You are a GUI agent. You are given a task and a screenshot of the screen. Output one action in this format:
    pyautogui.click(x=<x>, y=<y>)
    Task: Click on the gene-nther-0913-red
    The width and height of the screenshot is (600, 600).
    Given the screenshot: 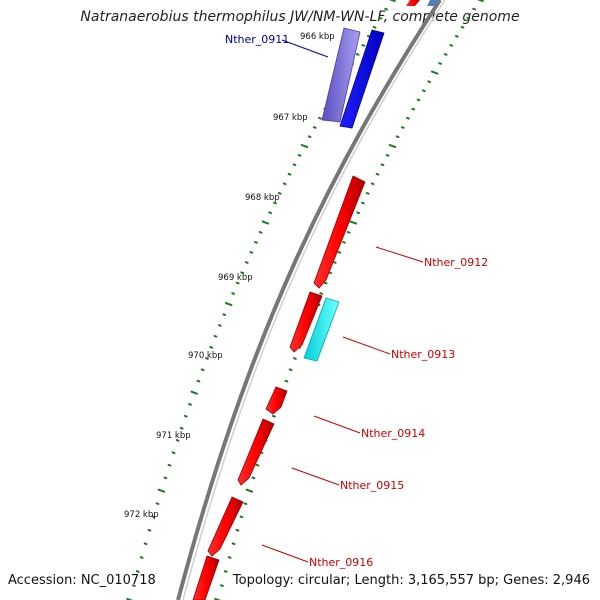 What is the action you would take?
    pyautogui.click(x=306, y=322)
    